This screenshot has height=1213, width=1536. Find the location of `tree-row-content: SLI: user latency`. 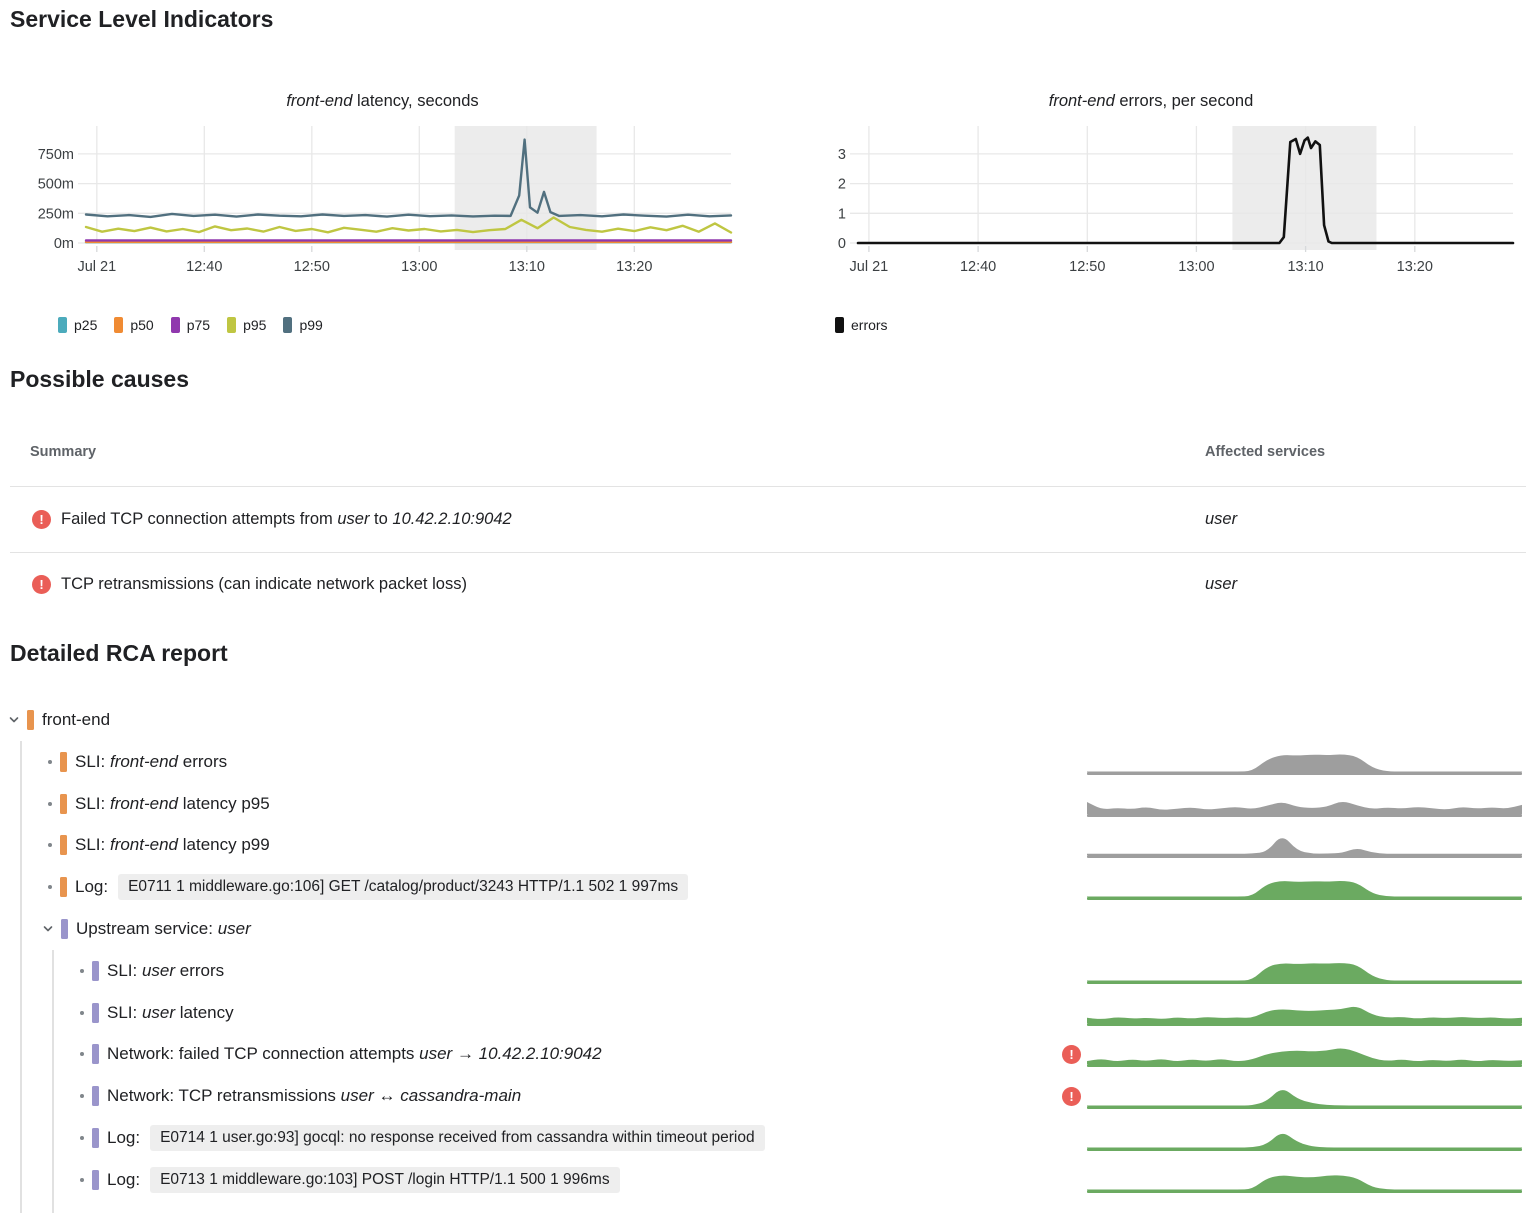

tree-row-content: SLI: user latency is located at coordinates (157, 1013).